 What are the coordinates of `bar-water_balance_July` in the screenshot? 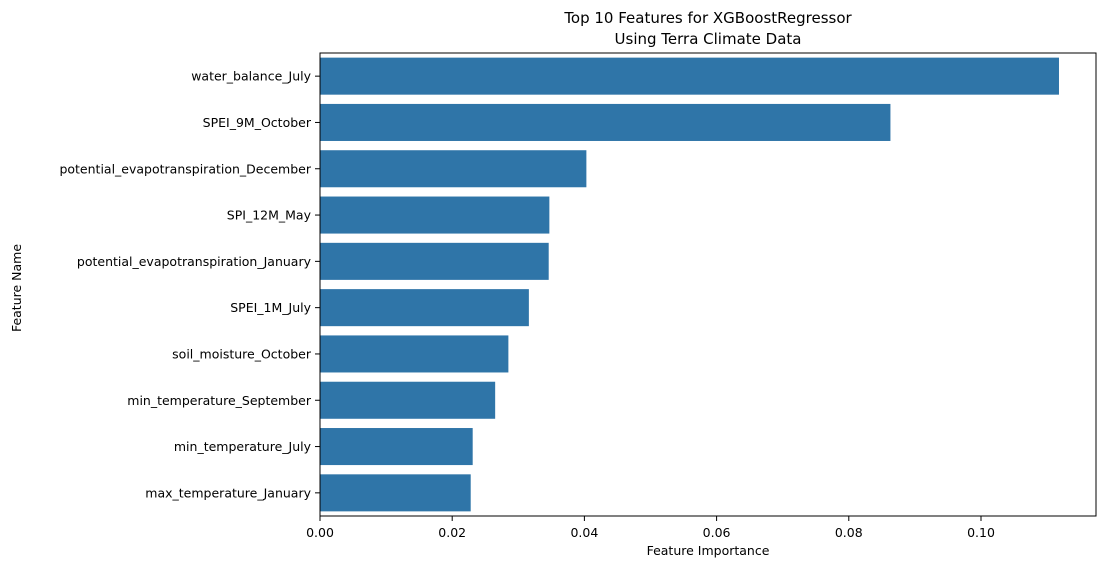 It's located at (689, 76).